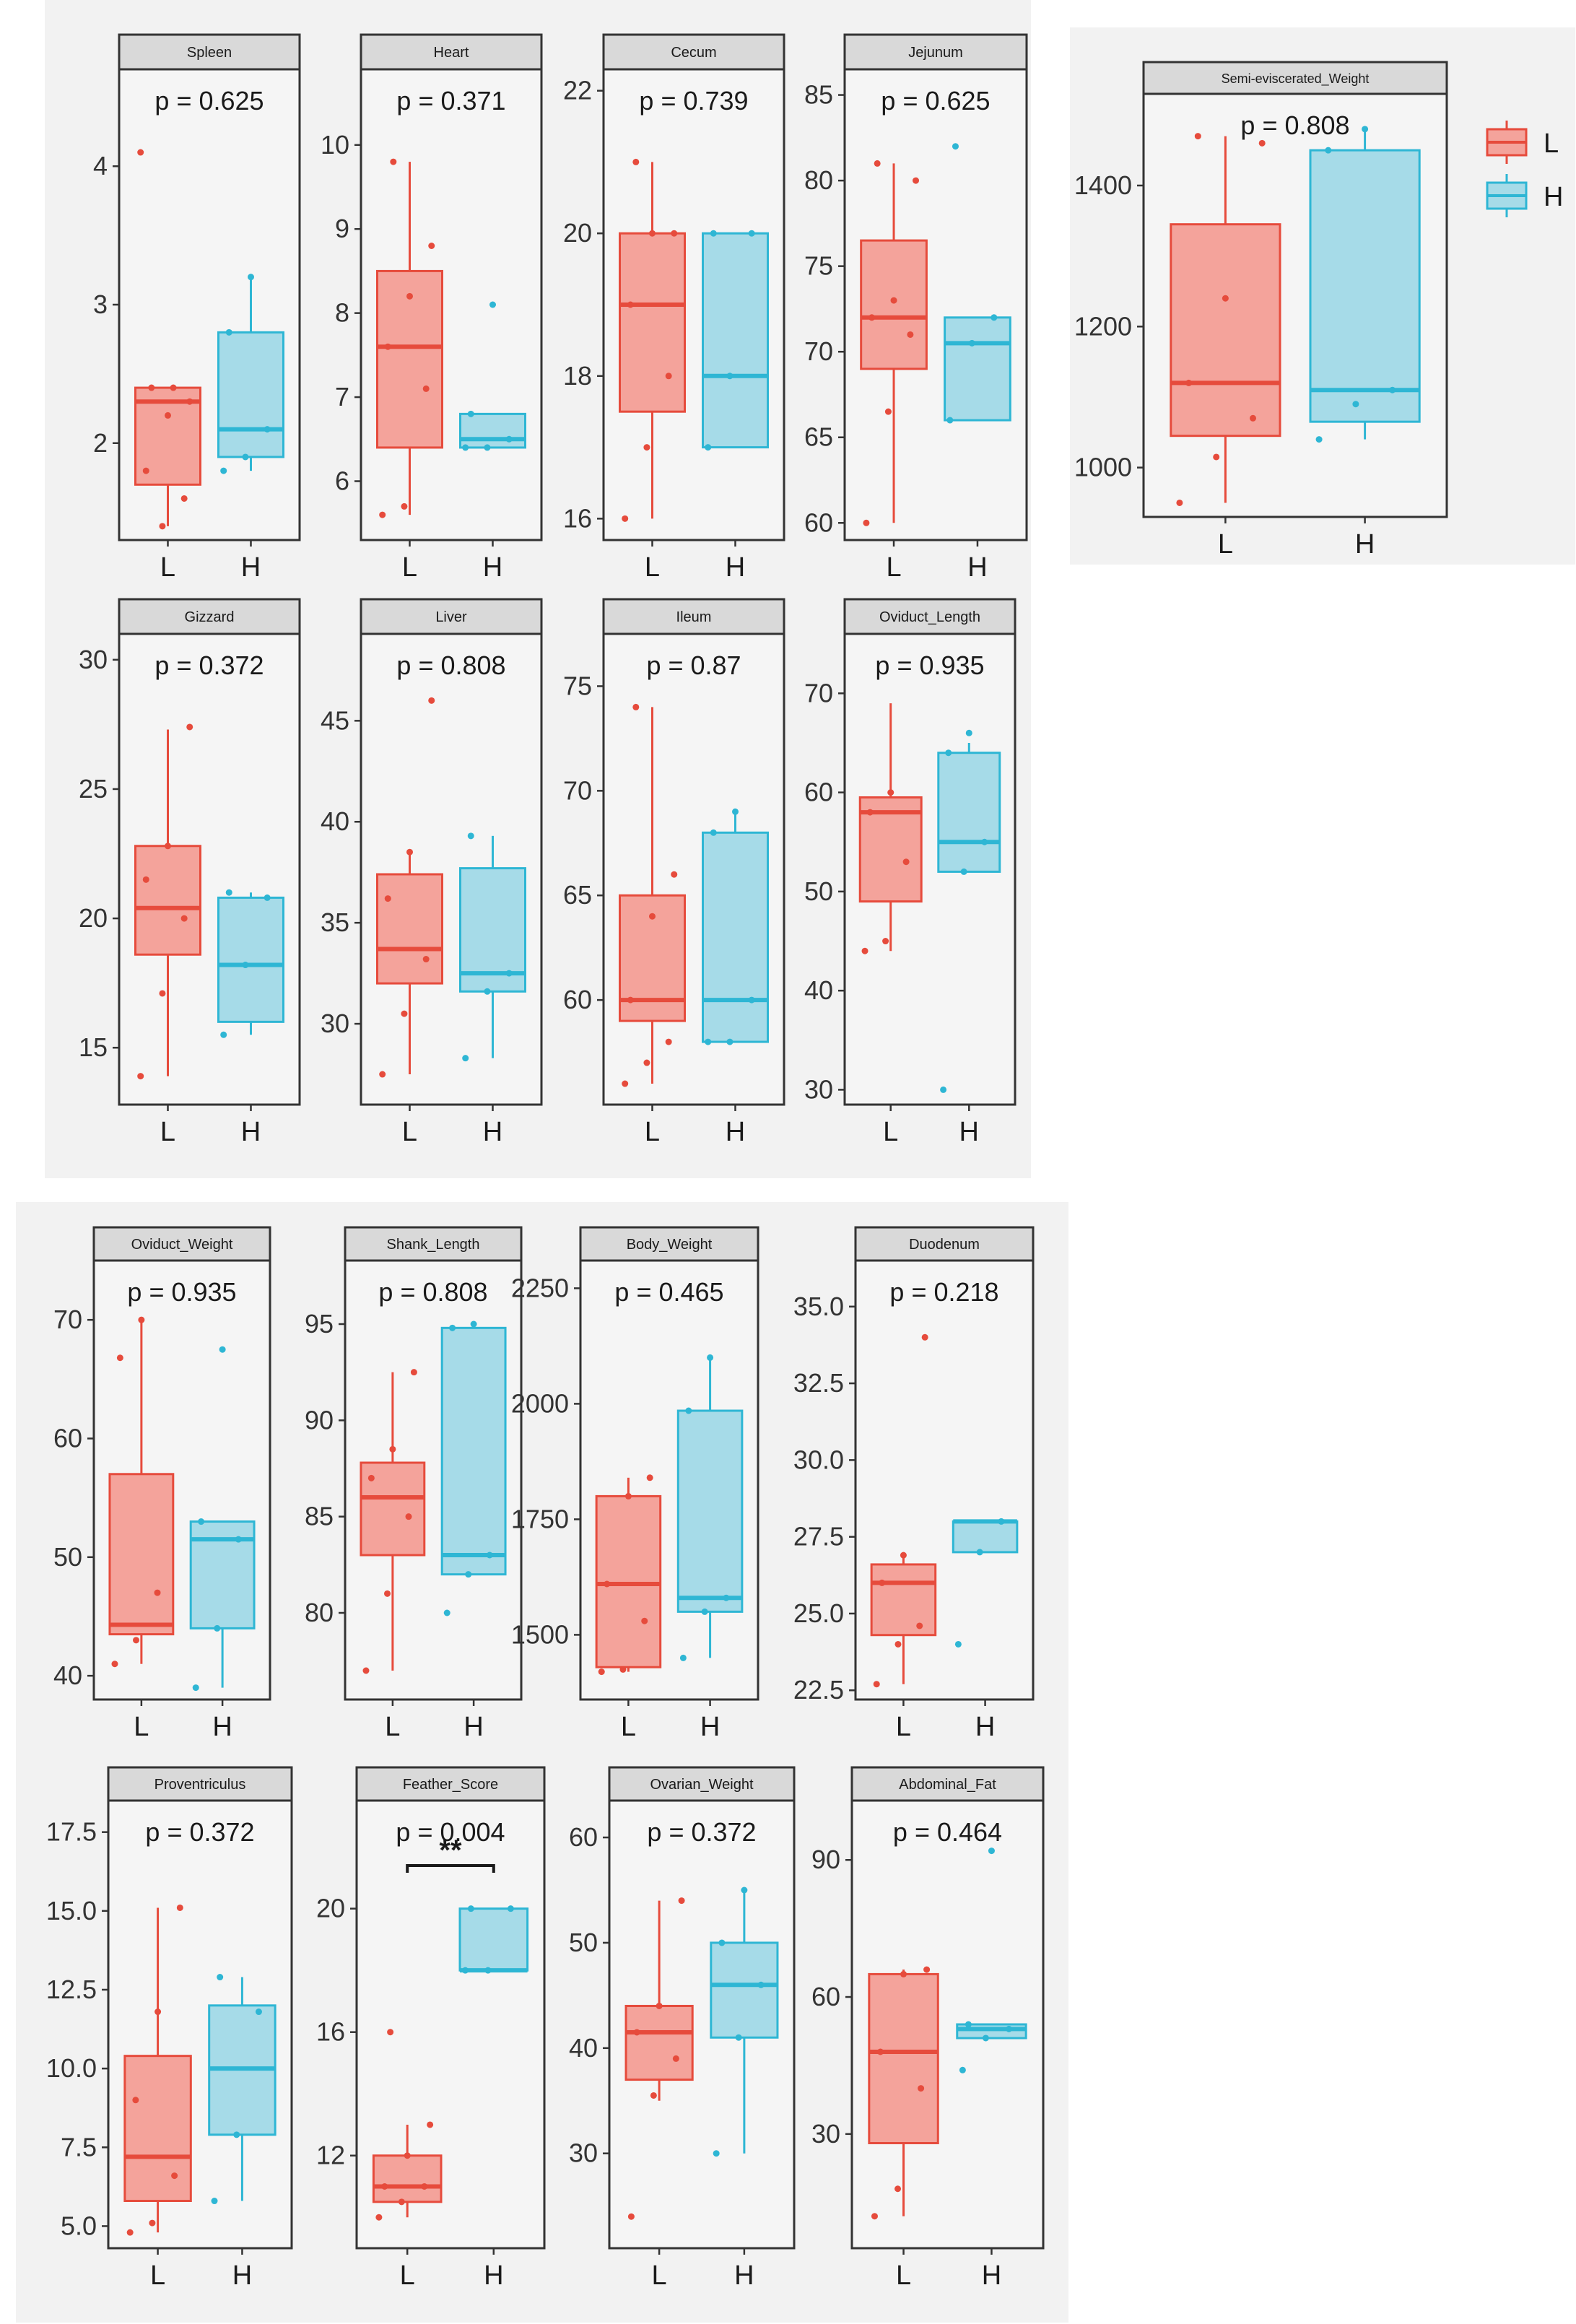 The width and height of the screenshot is (1576, 2324). What do you see at coordinates (101, 443) in the screenshot?
I see `y-tick-label-spleen: 2` at bounding box center [101, 443].